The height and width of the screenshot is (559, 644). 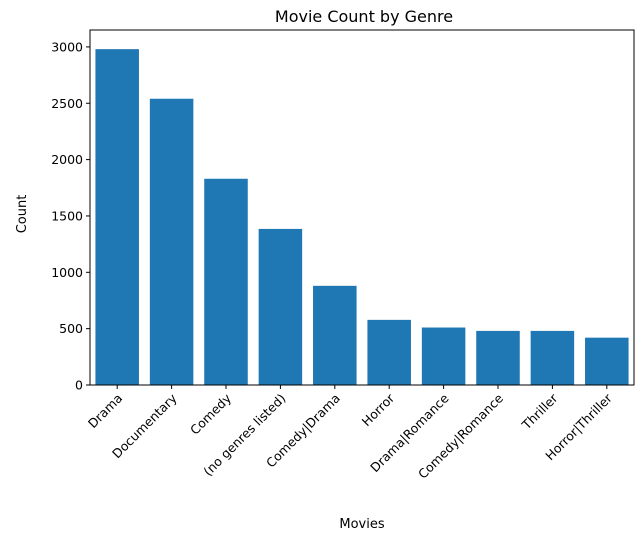 What do you see at coordinates (67, 215) in the screenshot?
I see `y-tick-label: 1500` at bounding box center [67, 215].